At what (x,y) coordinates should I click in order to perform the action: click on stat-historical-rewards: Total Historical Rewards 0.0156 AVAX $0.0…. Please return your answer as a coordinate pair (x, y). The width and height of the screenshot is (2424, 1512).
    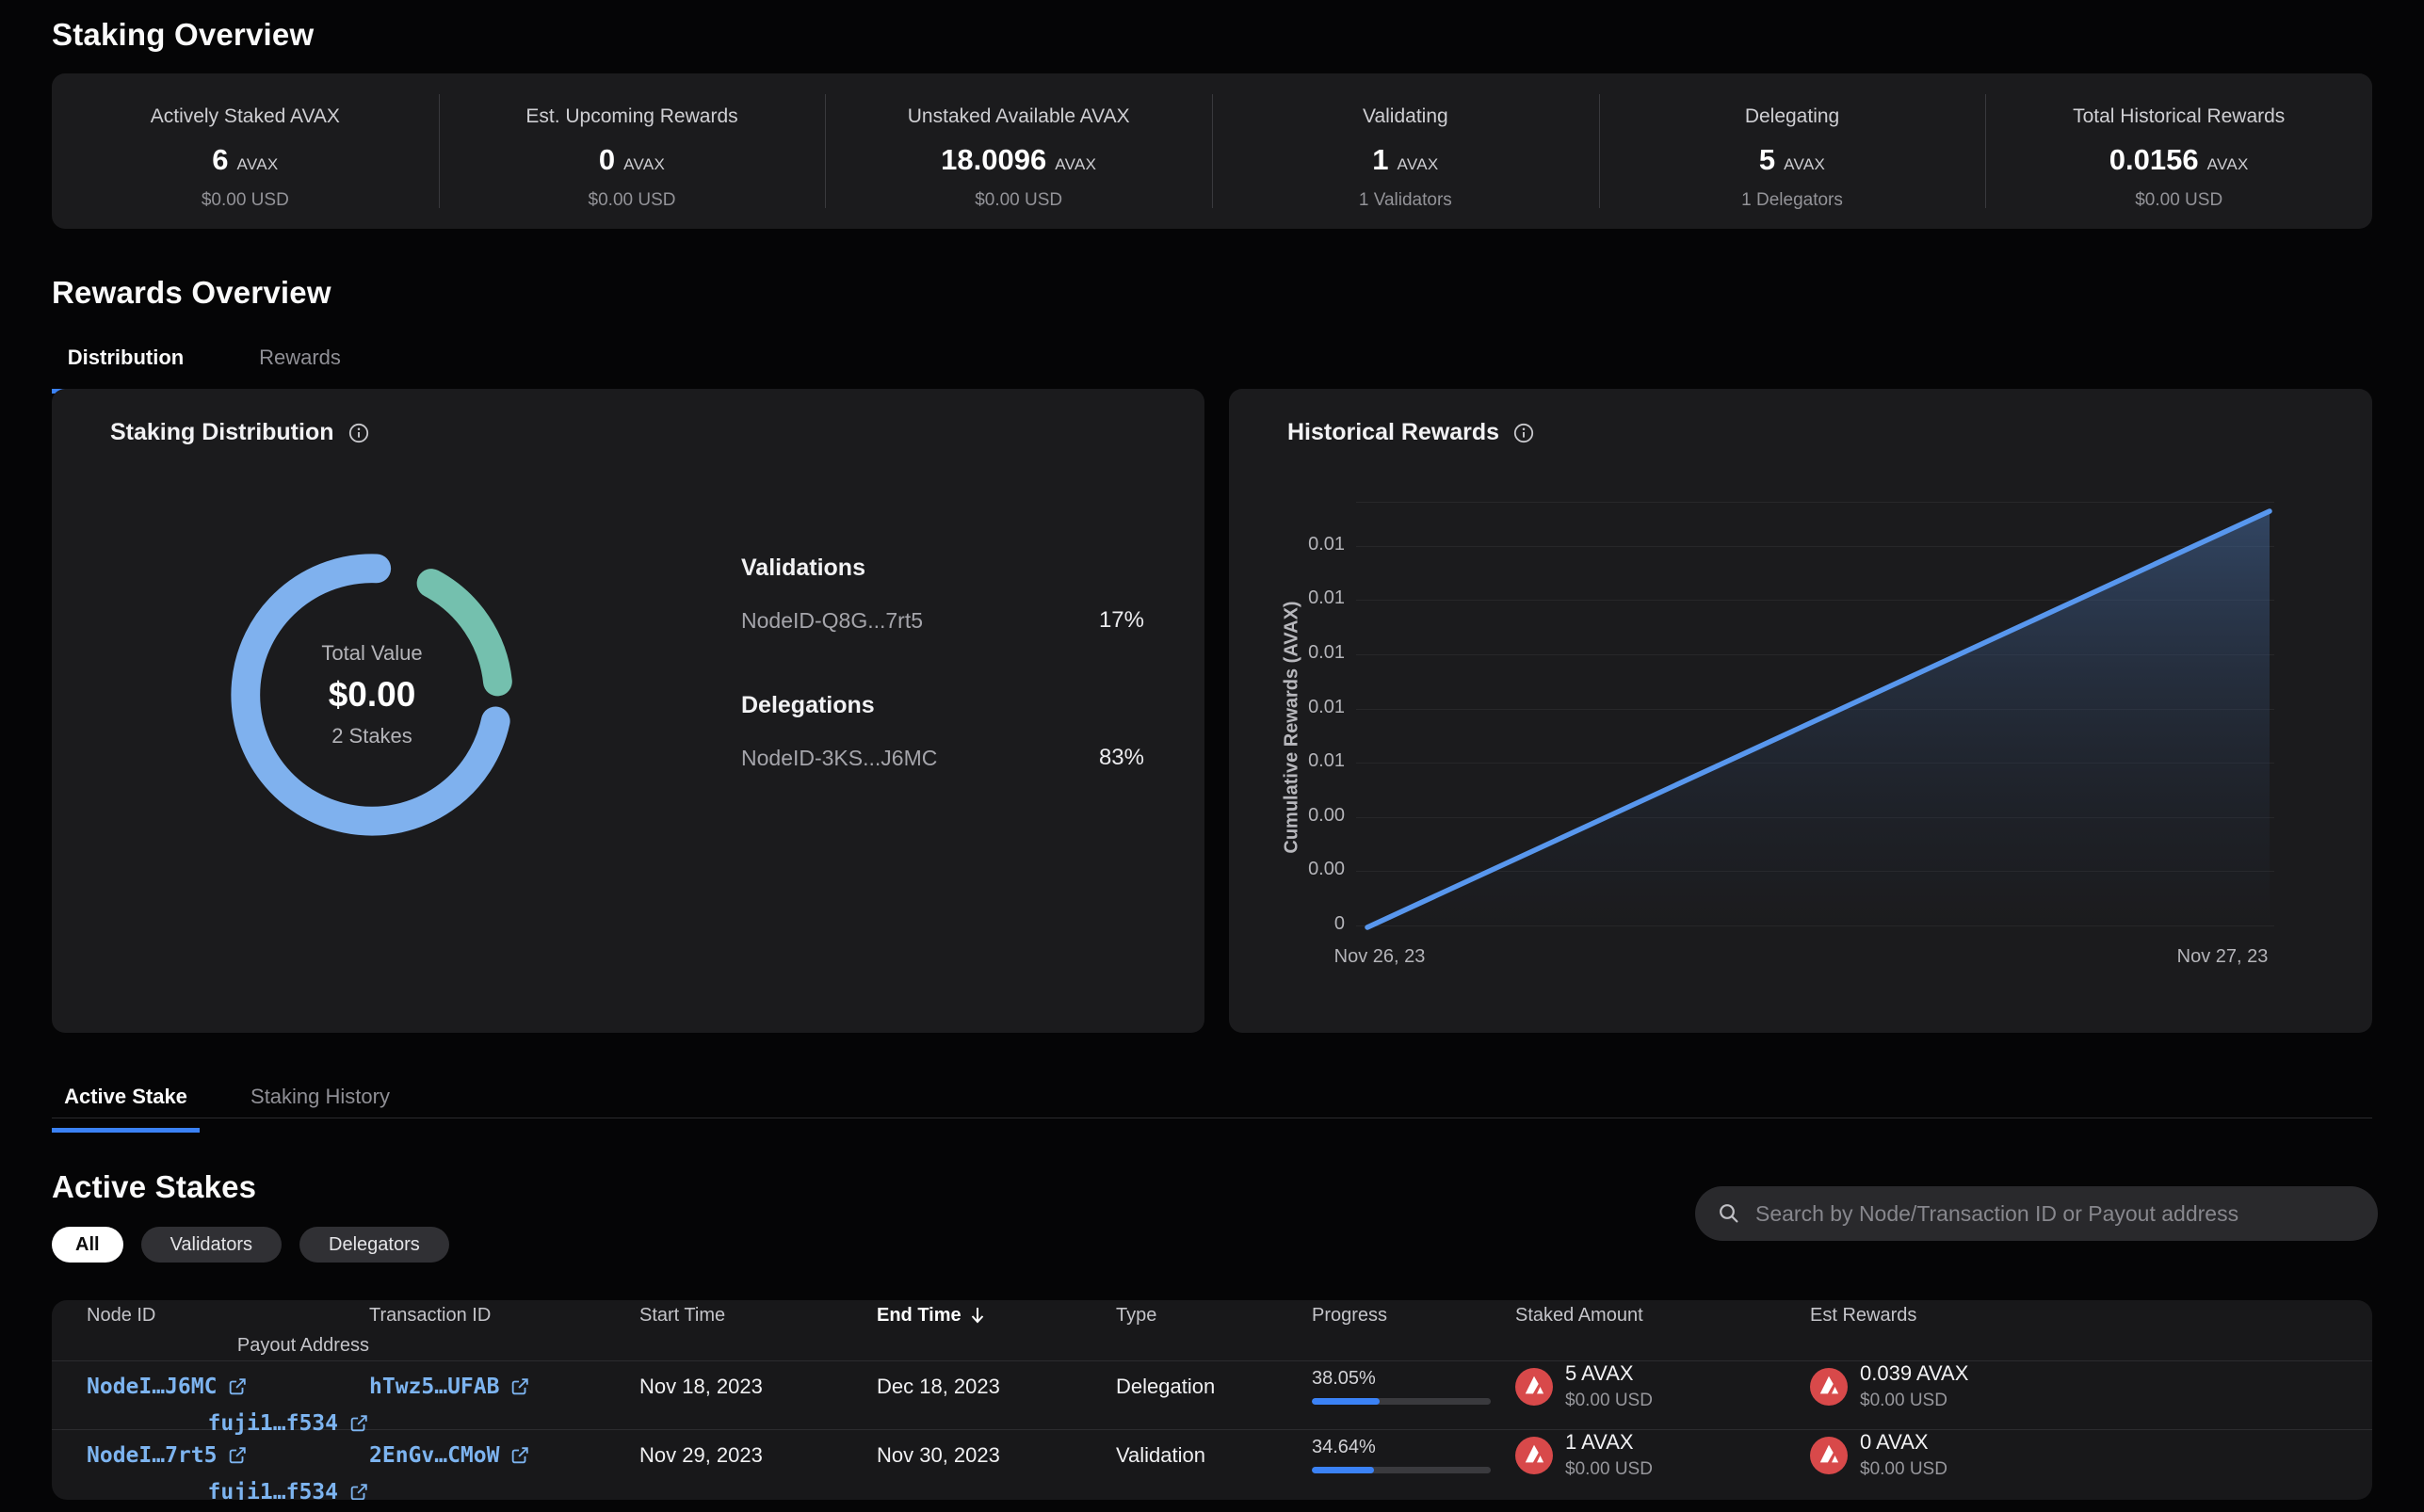
    Looking at the image, I should click on (2178, 151).